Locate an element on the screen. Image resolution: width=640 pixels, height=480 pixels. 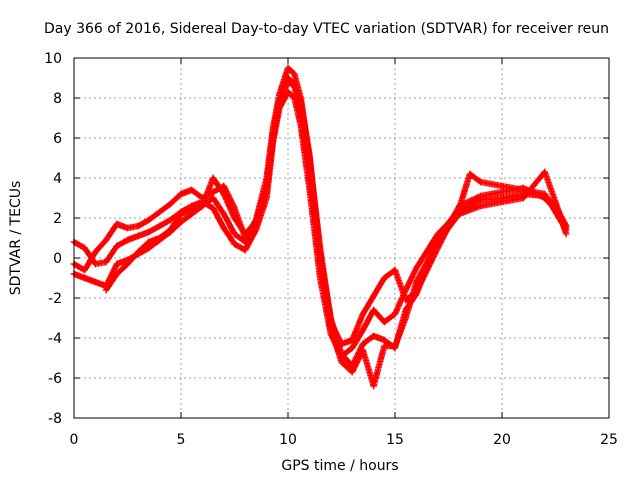
y-tick-label: 8 is located at coordinates (57, 99).